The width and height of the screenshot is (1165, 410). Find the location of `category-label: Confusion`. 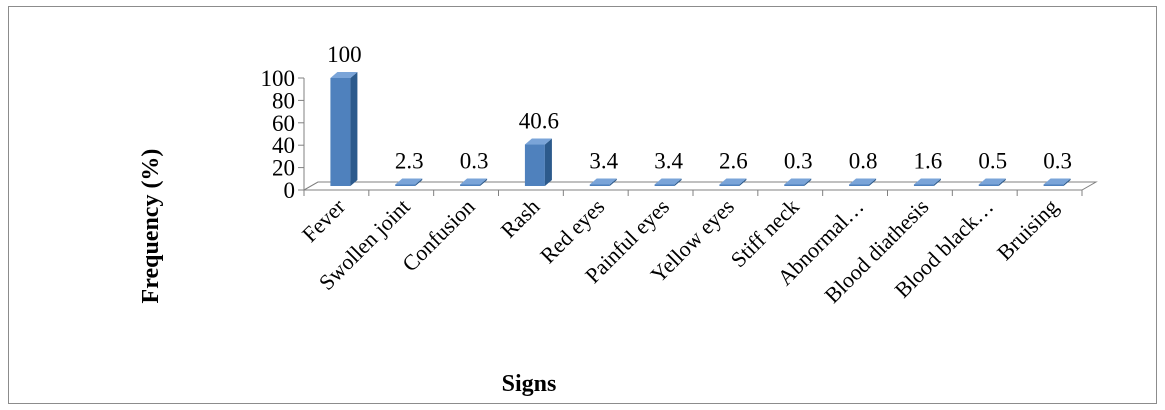

category-label: Confusion is located at coordinates (438, 235).